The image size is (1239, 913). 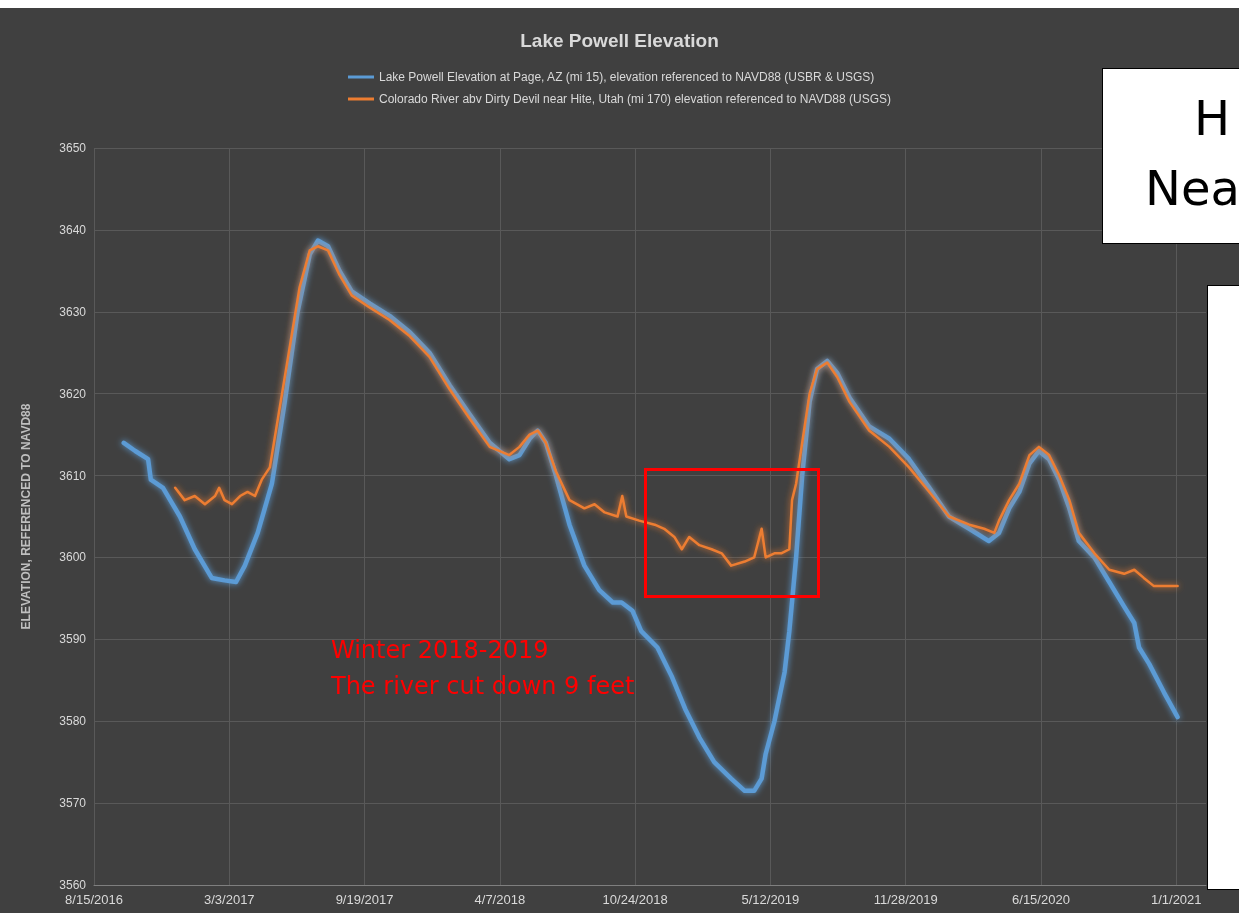 I want to click on y-axis-title: ELEVATION, REFERENCED TO NAVD88, so click(x=26, y=516).